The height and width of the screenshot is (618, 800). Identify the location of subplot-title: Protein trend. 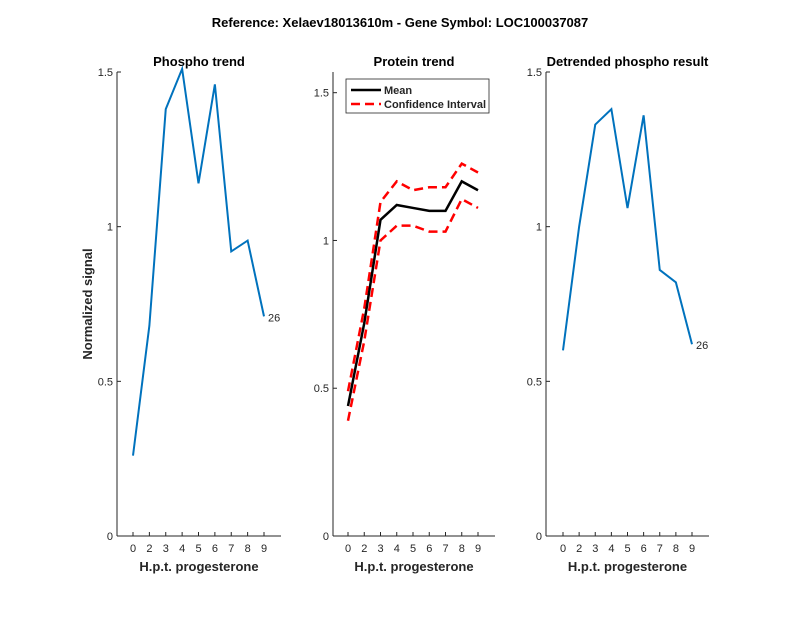
(414, 61).